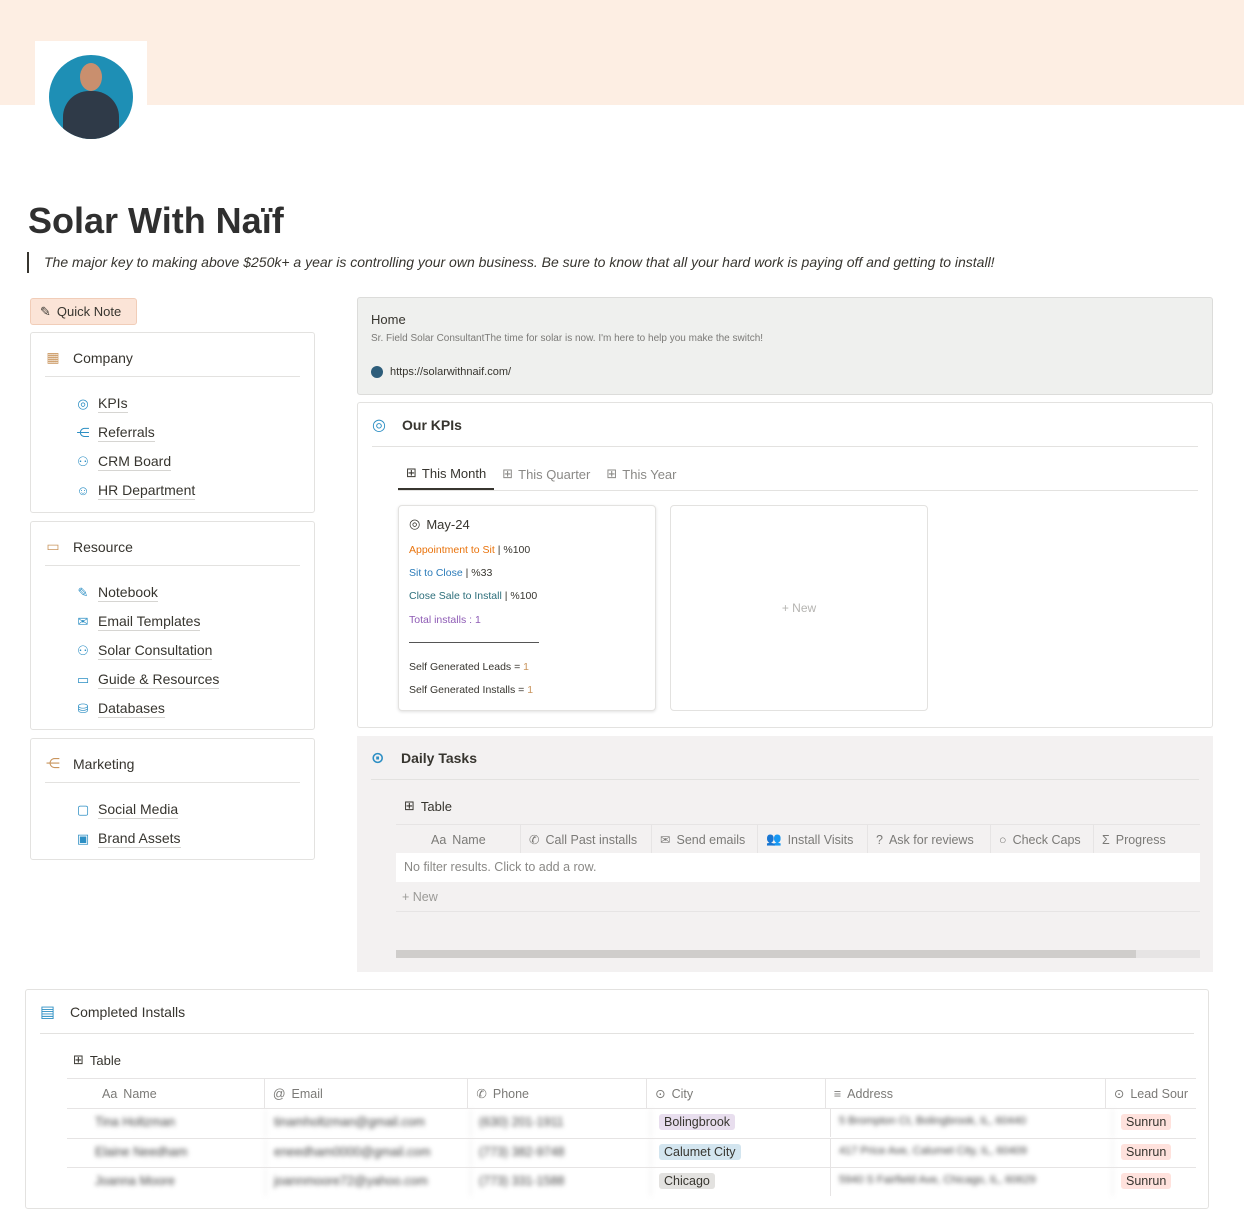 The image size is (1244, 1209). I want to click on tab-this-year: ⊞ This Year, so click(641, 474).